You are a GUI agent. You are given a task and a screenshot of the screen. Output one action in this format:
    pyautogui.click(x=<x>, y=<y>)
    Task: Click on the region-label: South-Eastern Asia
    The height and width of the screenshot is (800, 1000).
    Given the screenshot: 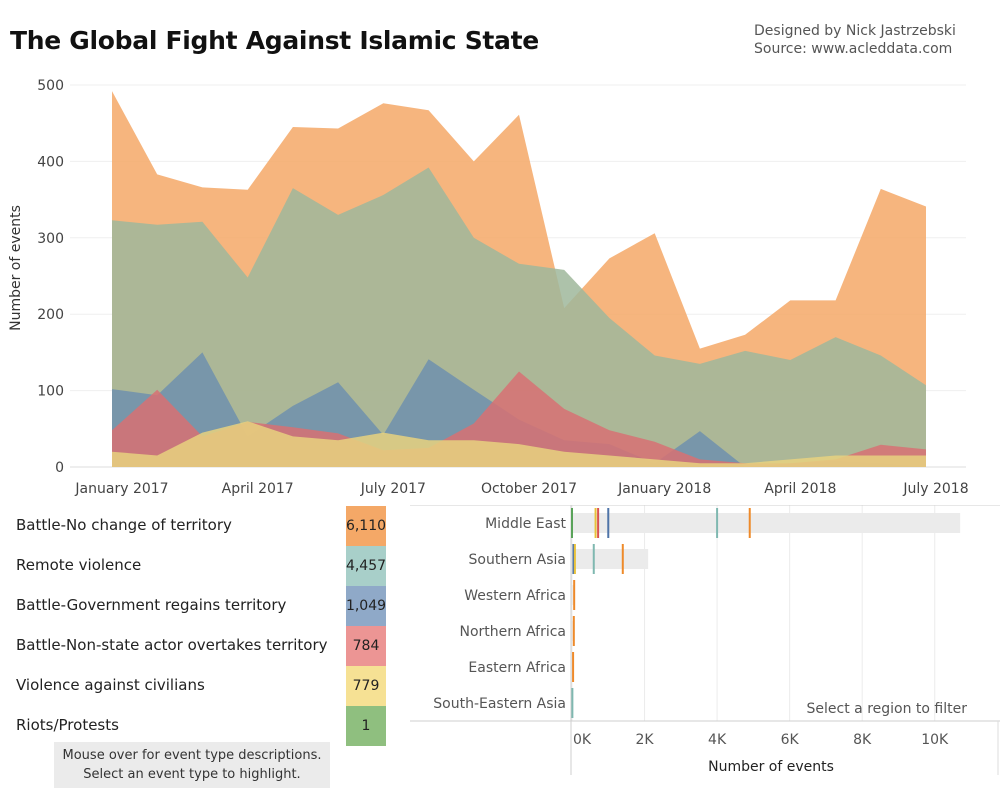 What is the action you would take?
    pyautogui.click(x=499, y=704)
    